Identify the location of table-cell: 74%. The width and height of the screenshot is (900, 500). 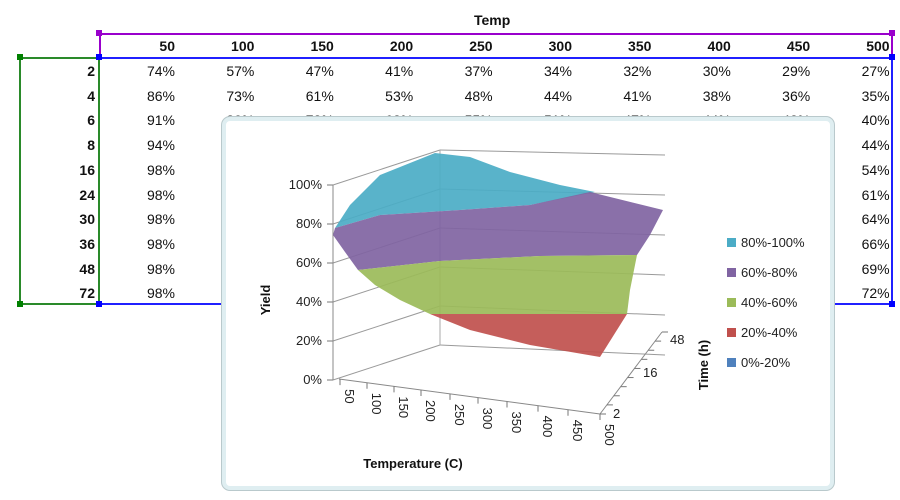
(160, 71).